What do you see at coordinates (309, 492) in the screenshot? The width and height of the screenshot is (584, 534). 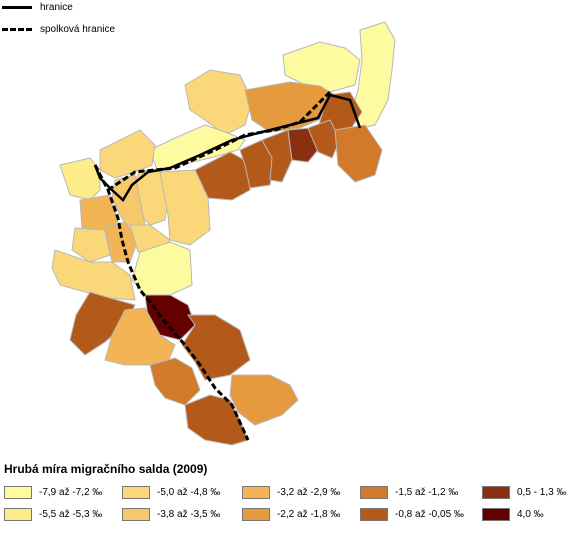 I see `legend-class-label: -3,2 až -2,9 ‰` at bounding box center [309, 492].